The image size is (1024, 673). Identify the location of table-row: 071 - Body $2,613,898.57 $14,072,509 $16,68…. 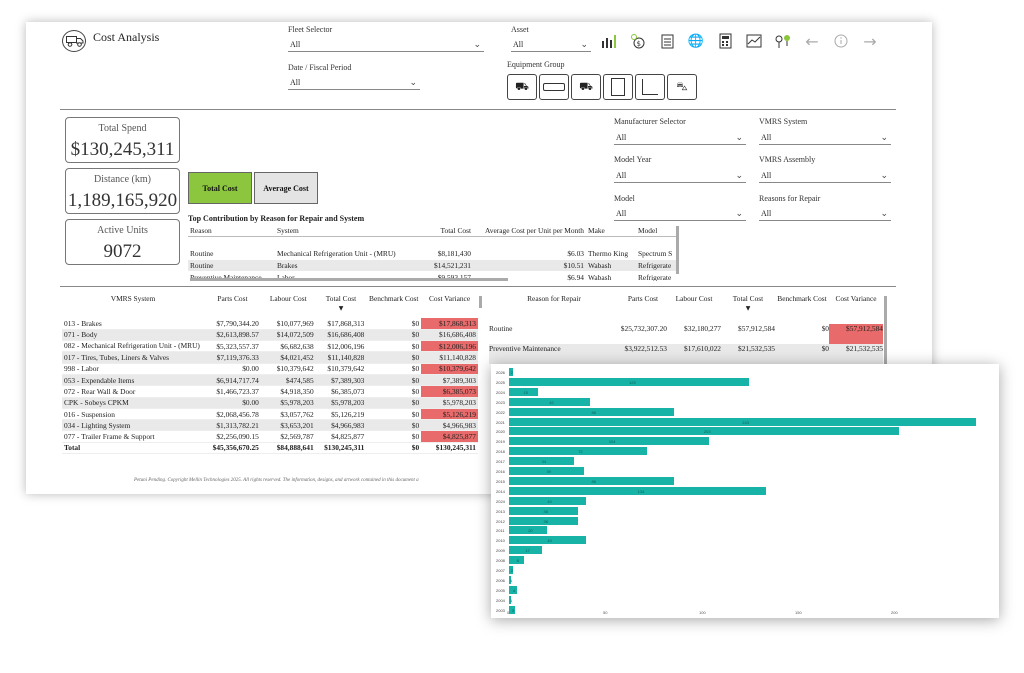
(270, 335).